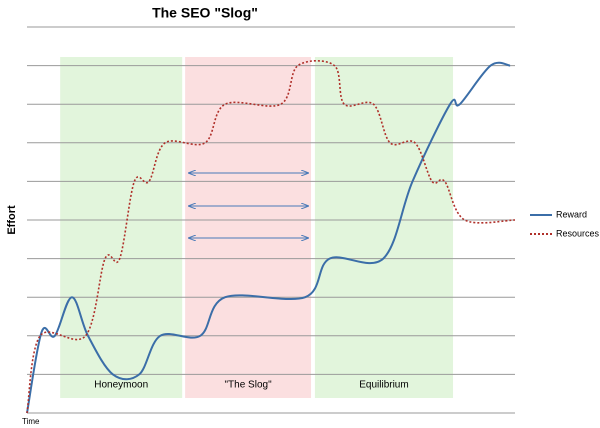 This screenshot has height=428, width=600. I want to click on arrows, so click(248, 205).